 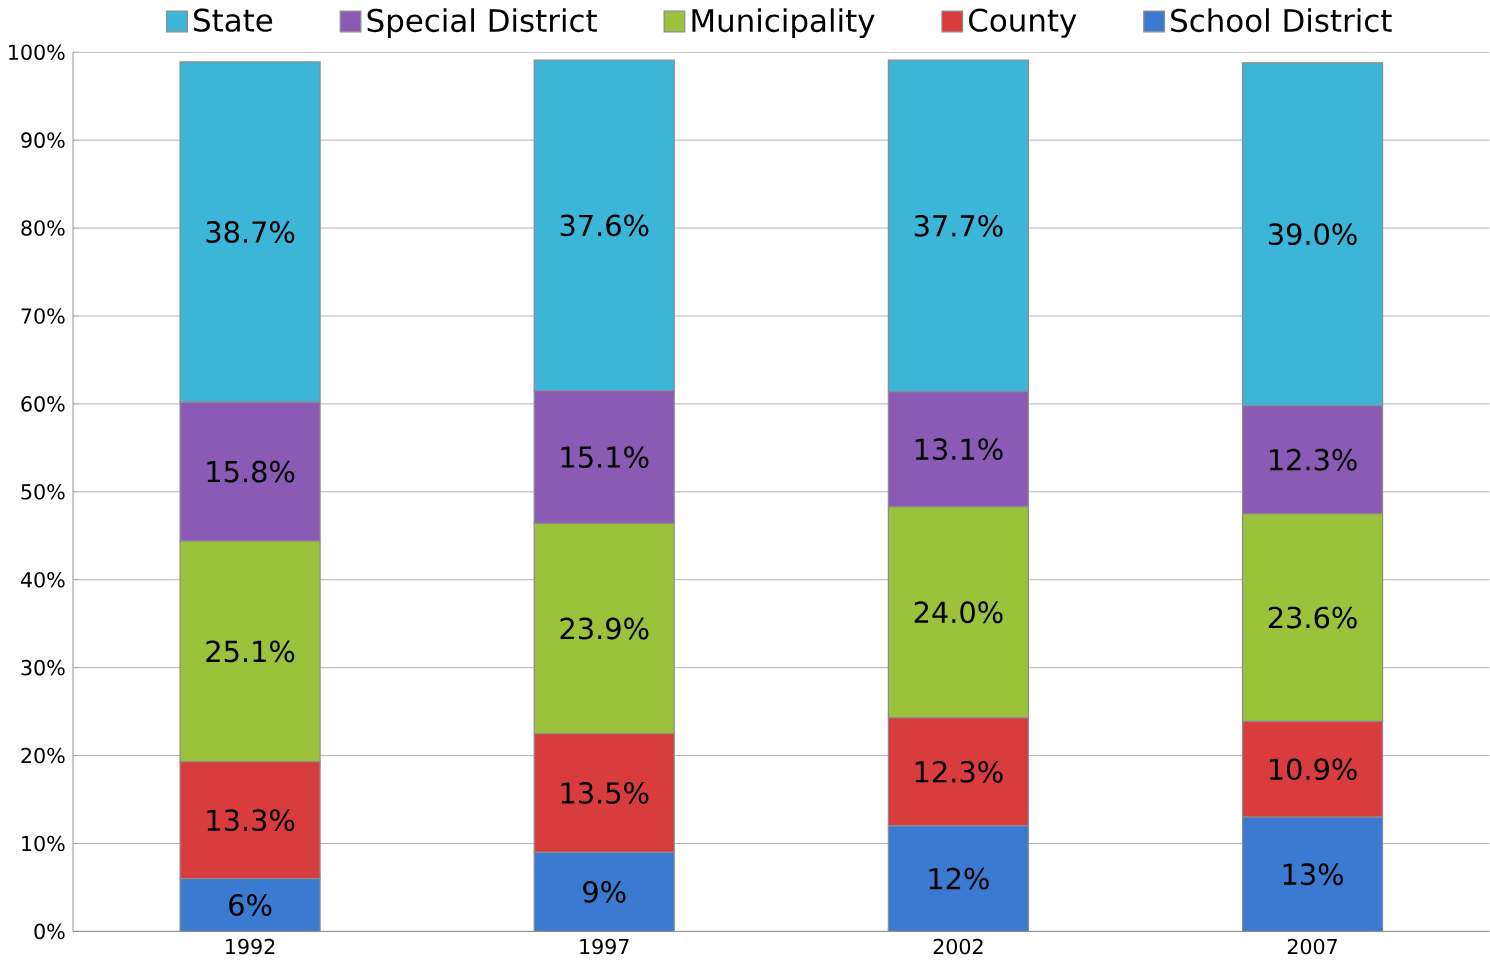 I want to click on y-tick-label: 40%, so click(x=42, y=579).